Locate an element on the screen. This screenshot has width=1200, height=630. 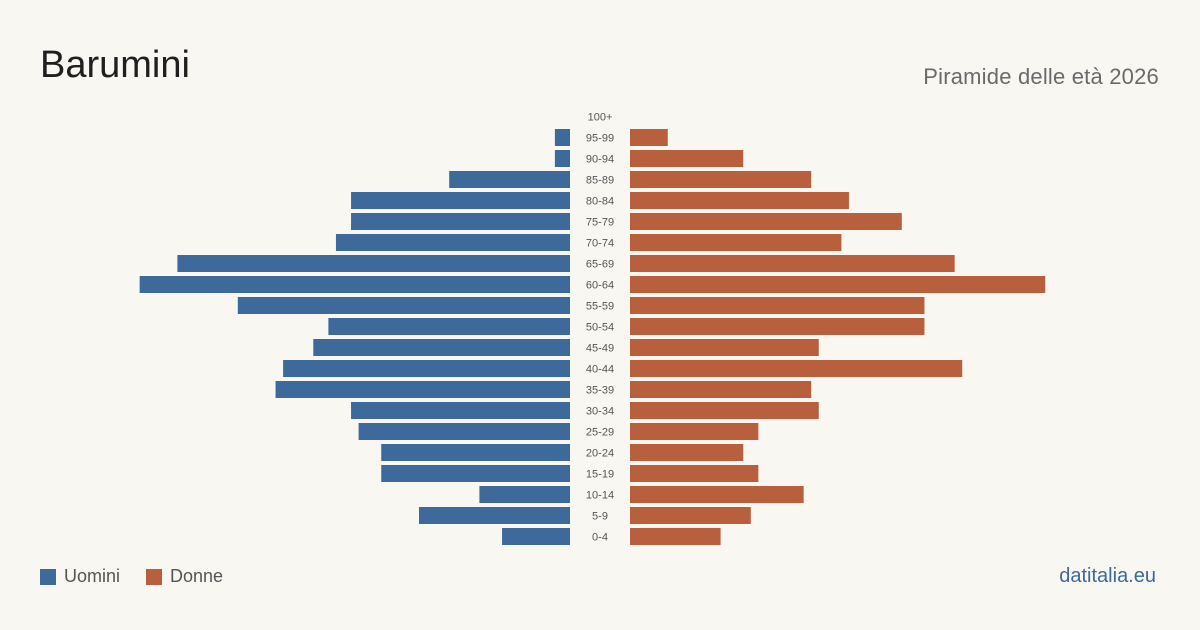
age-label-20-24: 20-24 is located at coordinates (600, 454).